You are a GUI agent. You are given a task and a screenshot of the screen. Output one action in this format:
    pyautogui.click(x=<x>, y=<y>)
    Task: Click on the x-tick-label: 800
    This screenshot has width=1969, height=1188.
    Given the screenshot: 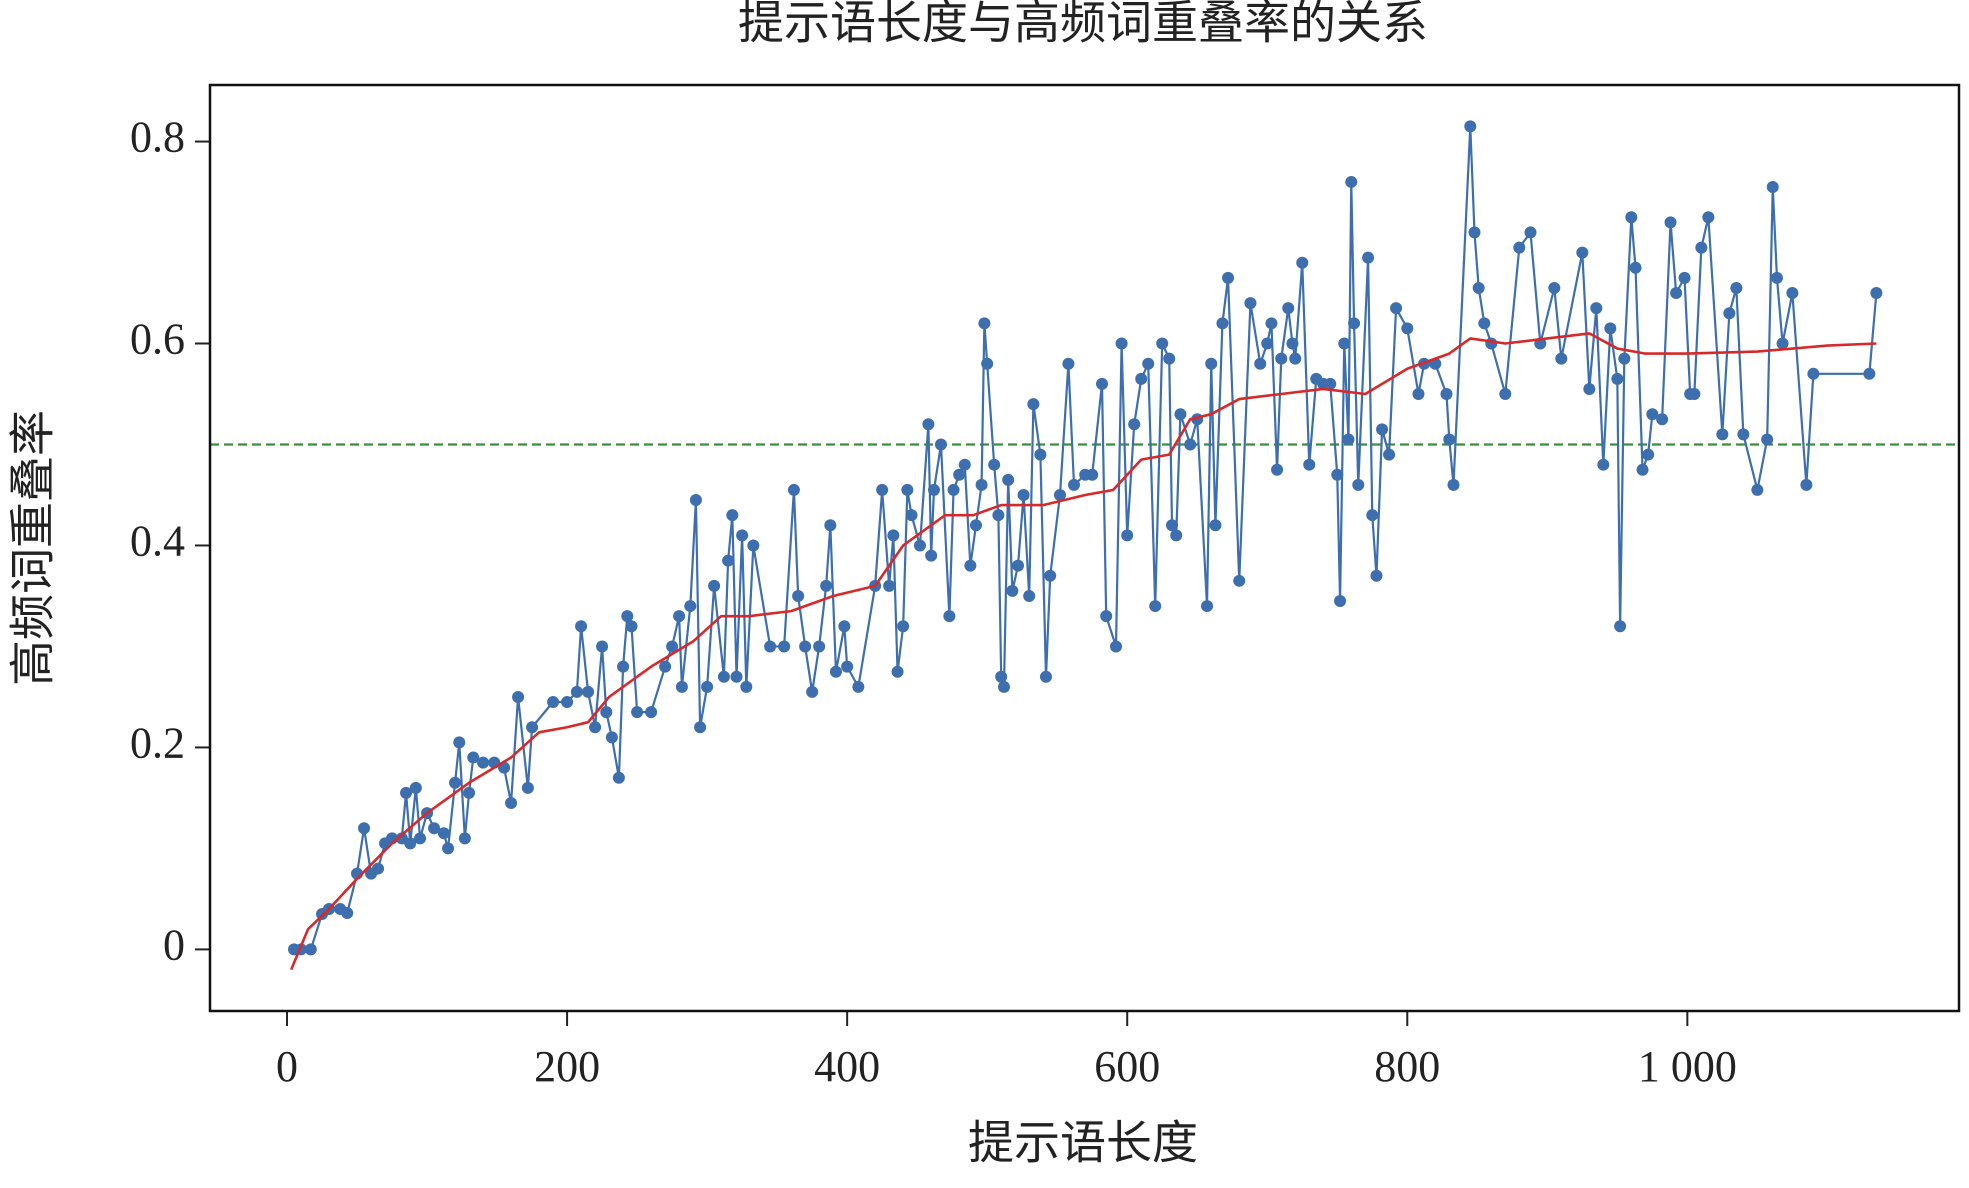 What is the action you would take?
    pyautogui.click(x=1407, y=1066)
    